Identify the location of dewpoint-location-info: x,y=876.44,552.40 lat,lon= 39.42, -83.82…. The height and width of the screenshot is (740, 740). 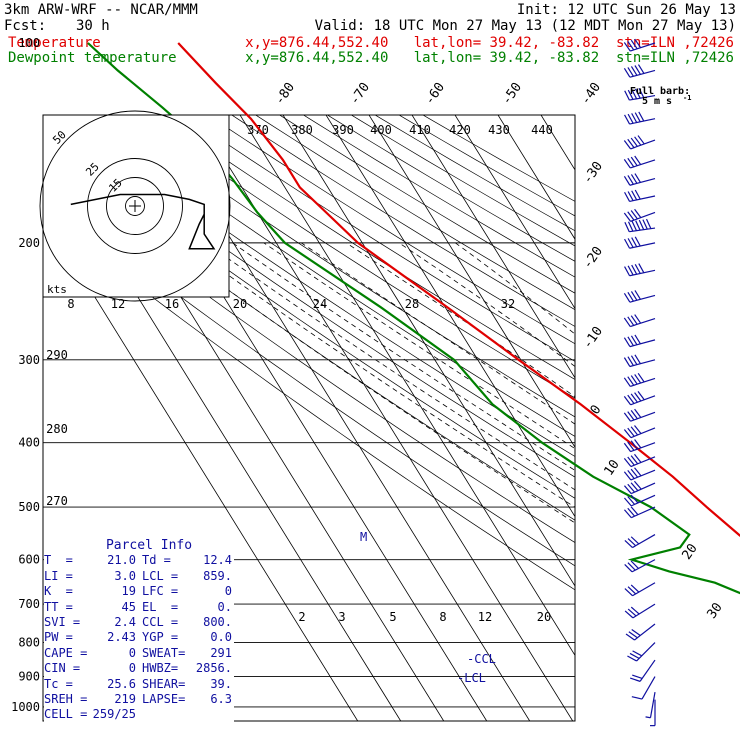
(489, 58).